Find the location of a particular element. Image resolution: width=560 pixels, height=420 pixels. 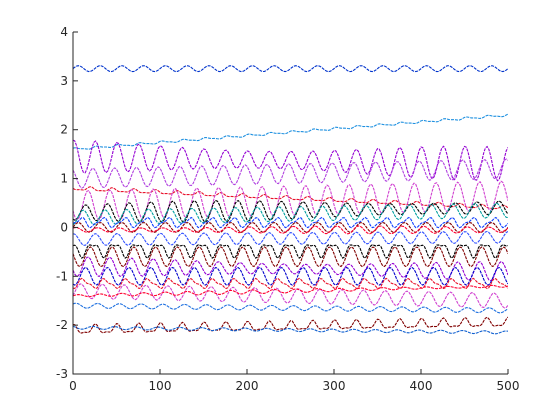

y-tick-label: -3 is located at coordinates (62, 374).